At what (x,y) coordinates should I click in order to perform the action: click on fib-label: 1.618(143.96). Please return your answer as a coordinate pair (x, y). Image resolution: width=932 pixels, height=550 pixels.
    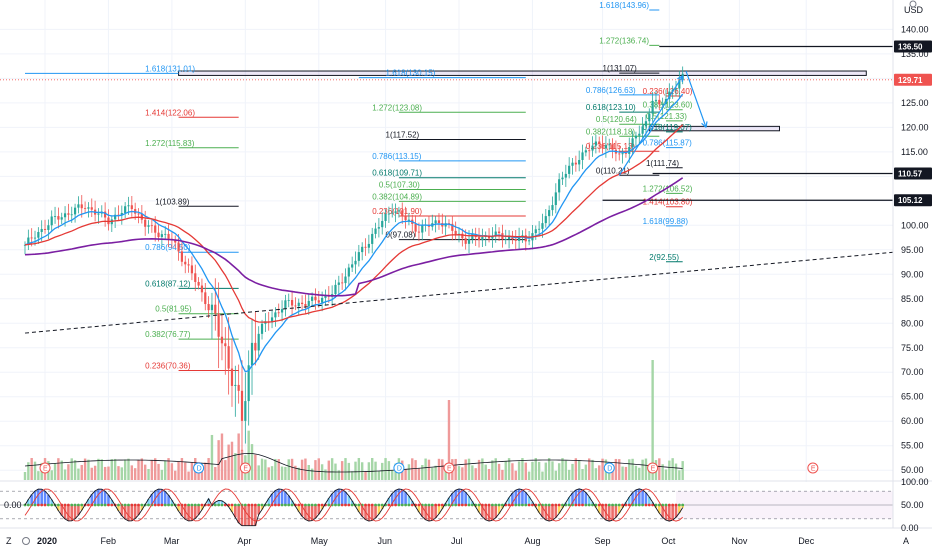
    Looking at the image, I should click on (624, 5).